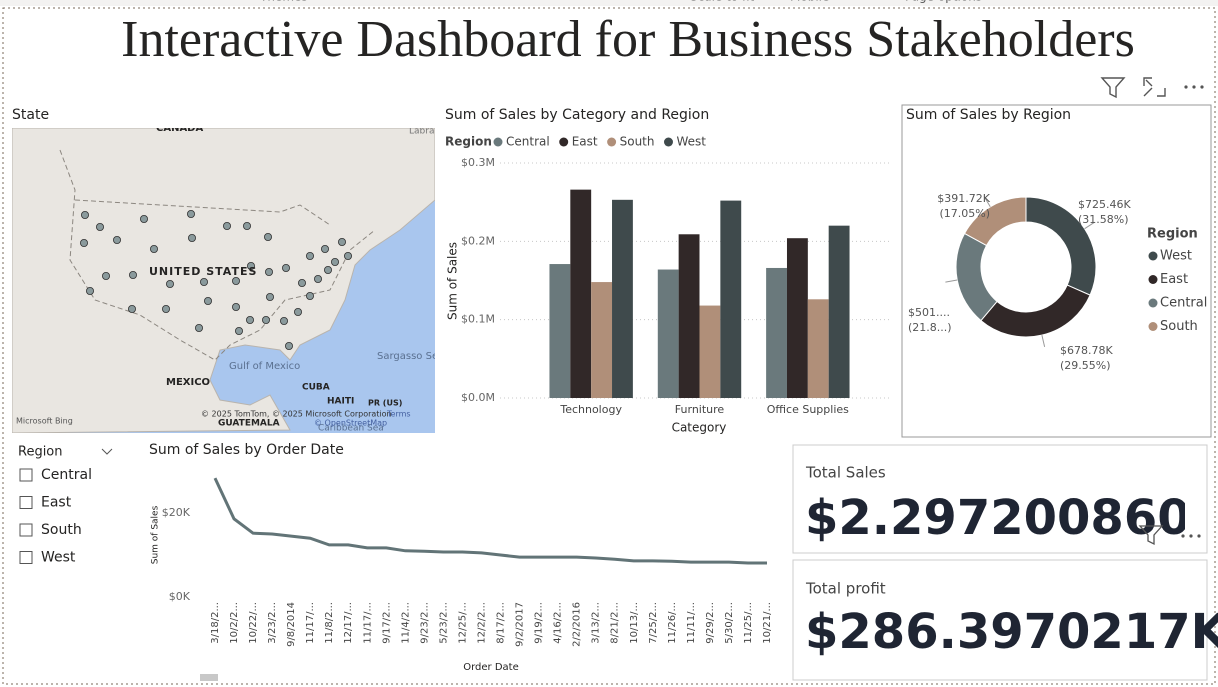 This screenshot has width=1218, height=687. What do you see at coordinates (930, 327) in the screenshot?
I see `data-label: (21.8...)` at bounding box center [930, 327].